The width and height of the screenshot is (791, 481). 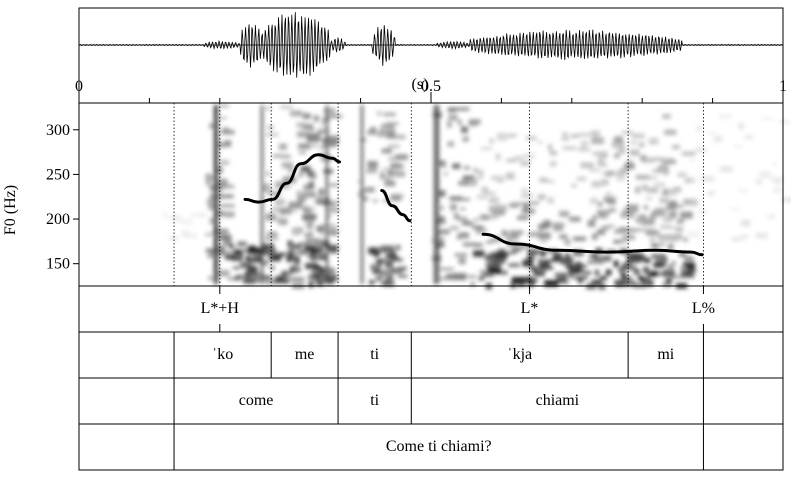 I want to click on syllable-label: mi, so click(x=665, y=355).